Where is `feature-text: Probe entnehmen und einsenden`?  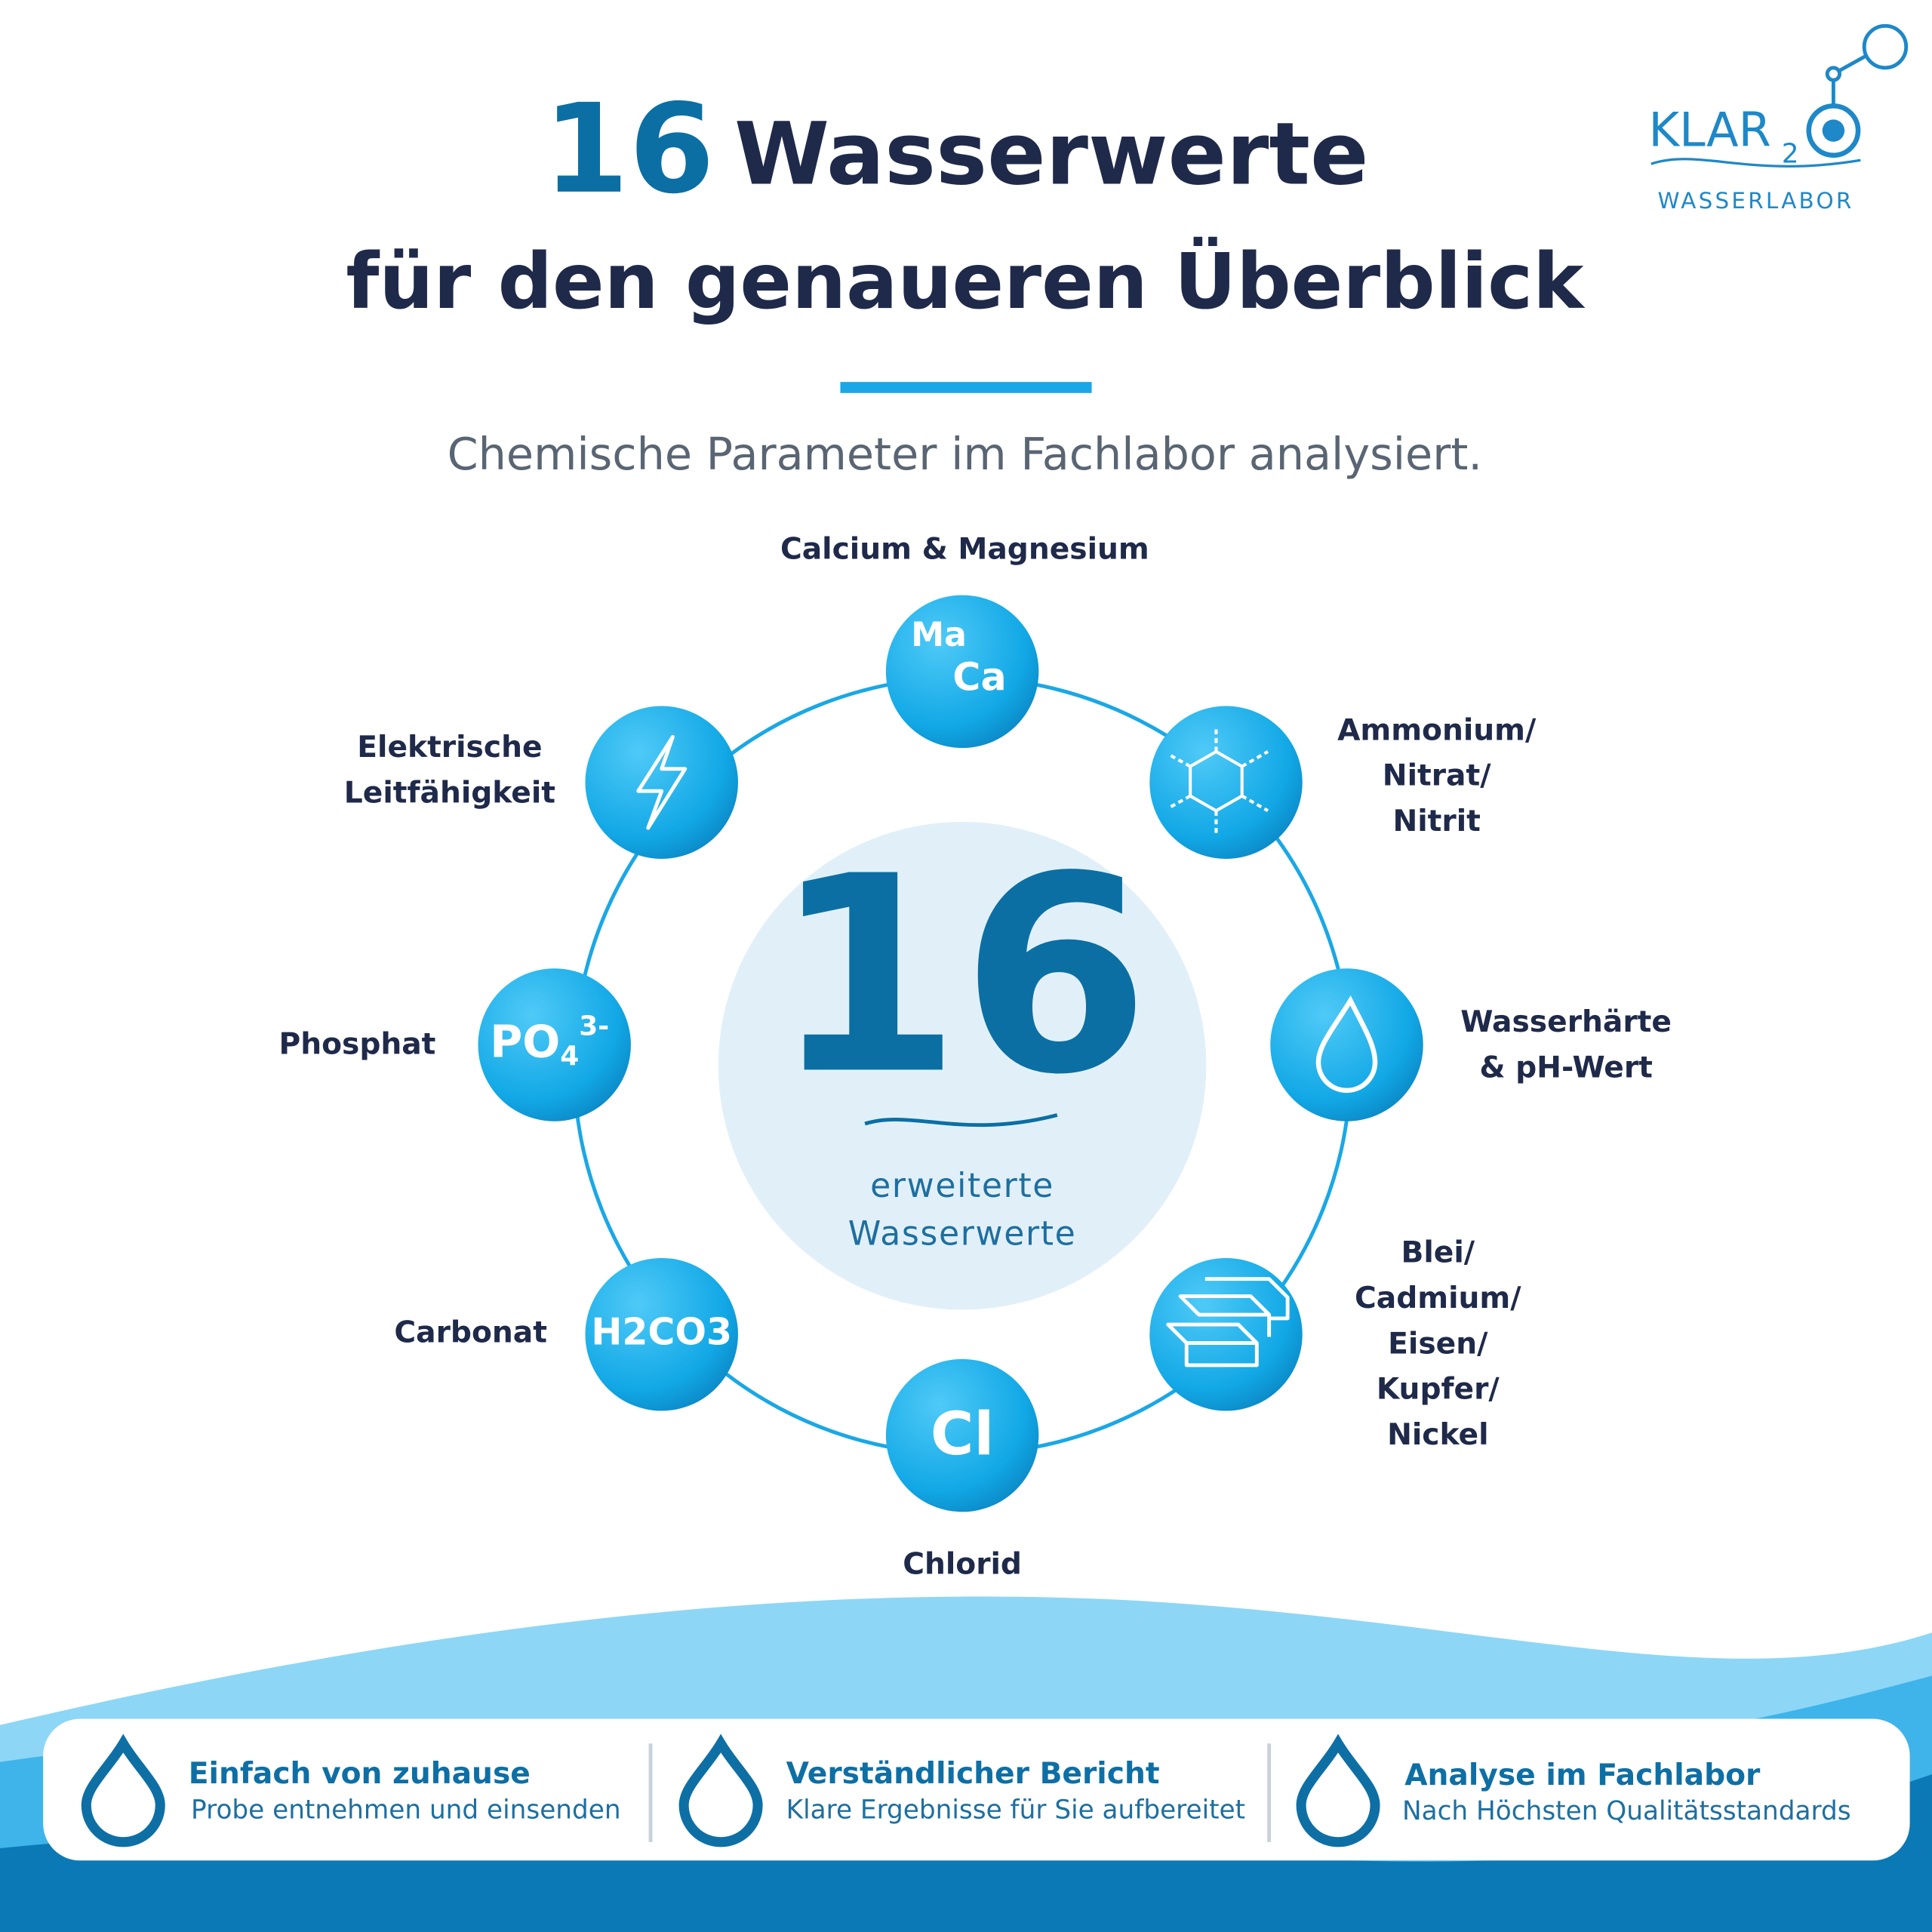
feature-text: Probe entnehmen und einsenden is located at coordinates (405, 1810).